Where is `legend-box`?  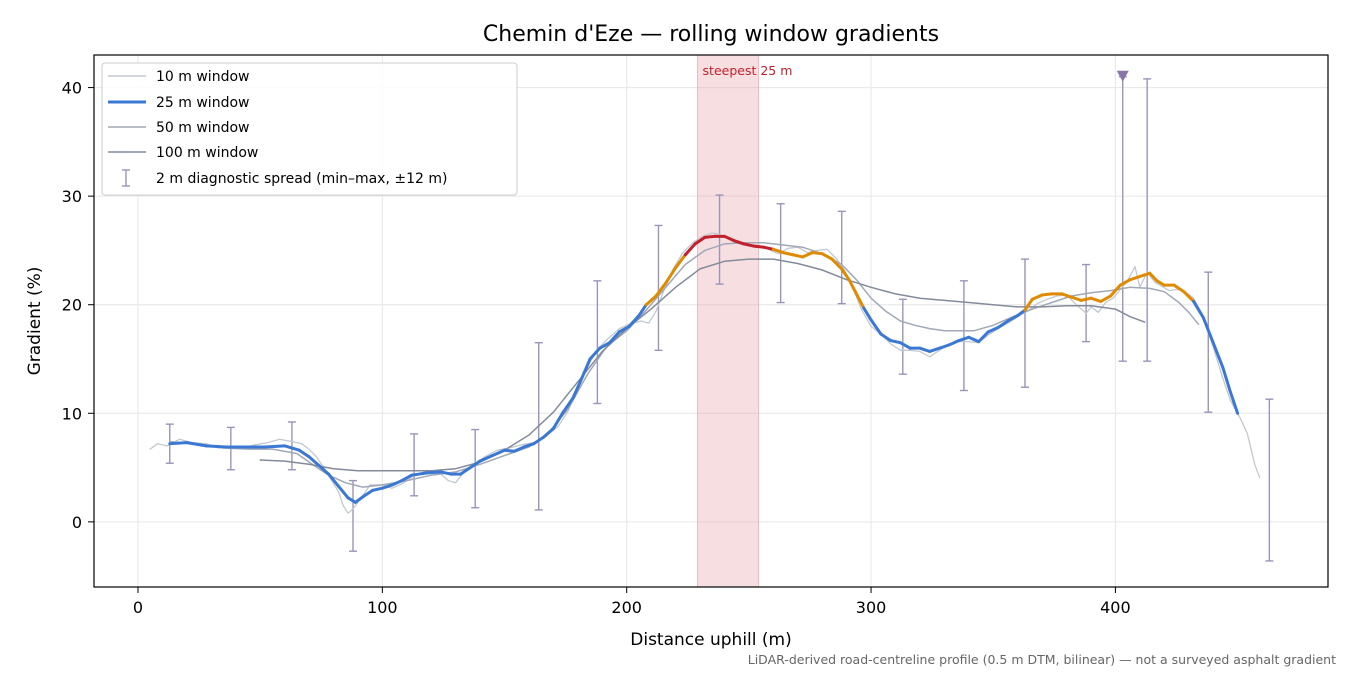
legend-box is located at coordinates (309, 129).